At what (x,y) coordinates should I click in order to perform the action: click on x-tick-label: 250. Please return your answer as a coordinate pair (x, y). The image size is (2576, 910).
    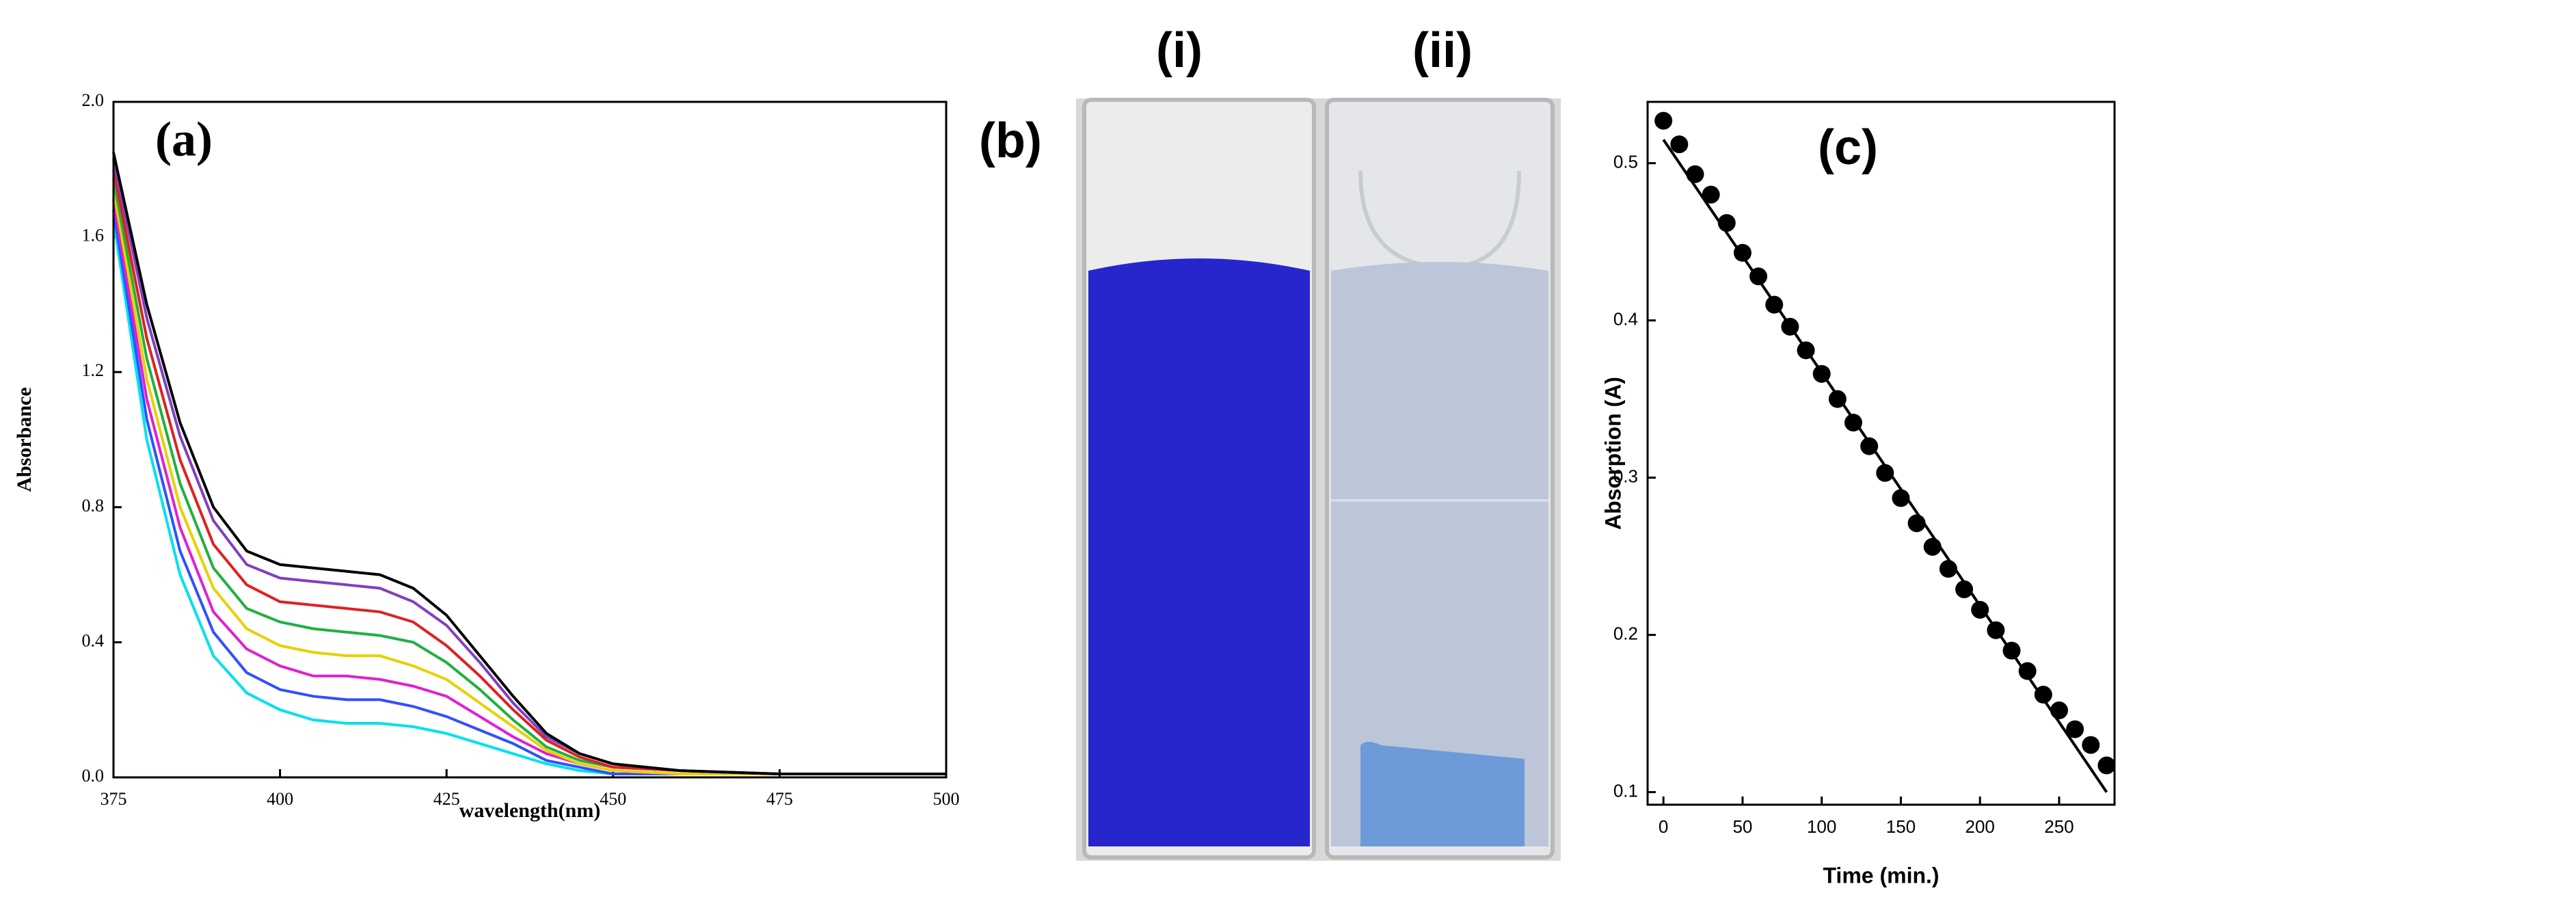
    Looking at the image, I should click on (2059, 826).